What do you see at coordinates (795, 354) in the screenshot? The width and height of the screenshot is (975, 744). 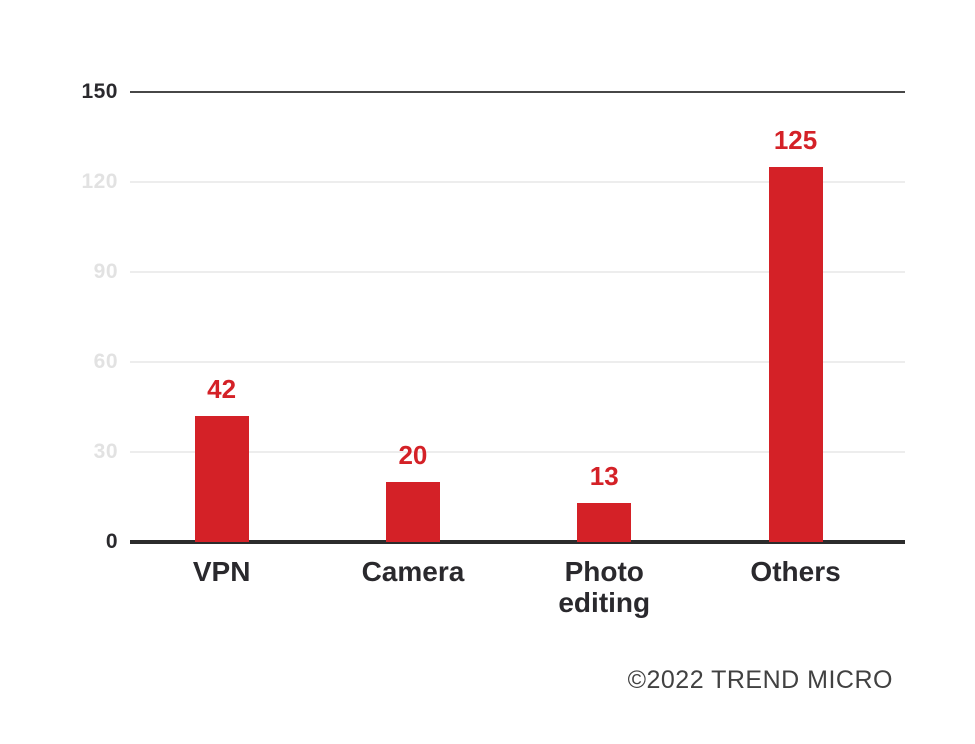 I see `bar-others` at bounding box center [795, 354].